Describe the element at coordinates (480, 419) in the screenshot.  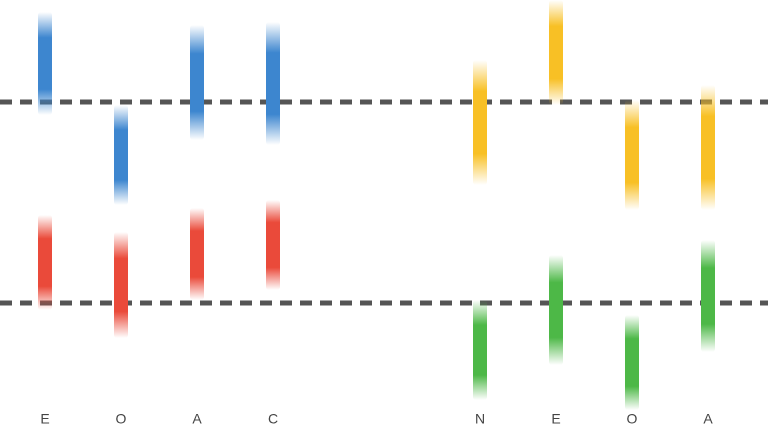
I see `x-tick-label: N` at that location.